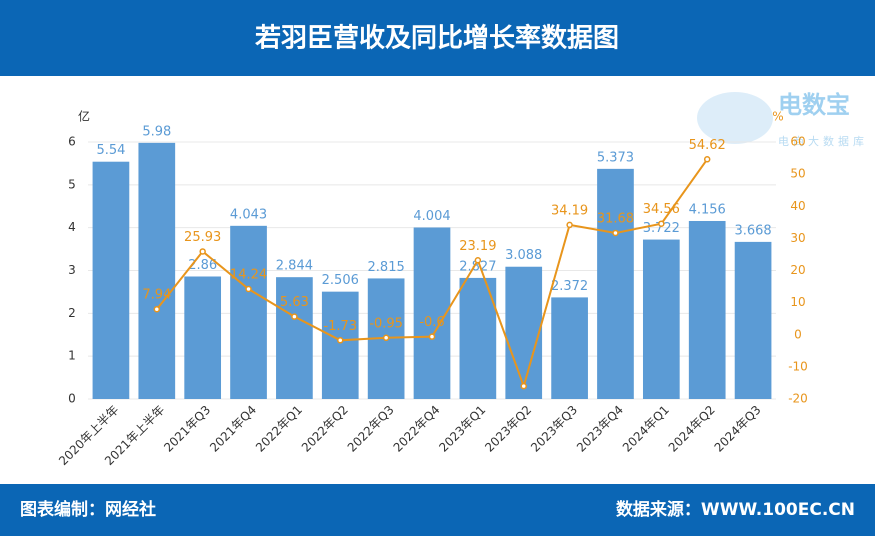 This screenshot has width=875, height=540. I want to click on line-value-label: 25.93, so click(202, 237).